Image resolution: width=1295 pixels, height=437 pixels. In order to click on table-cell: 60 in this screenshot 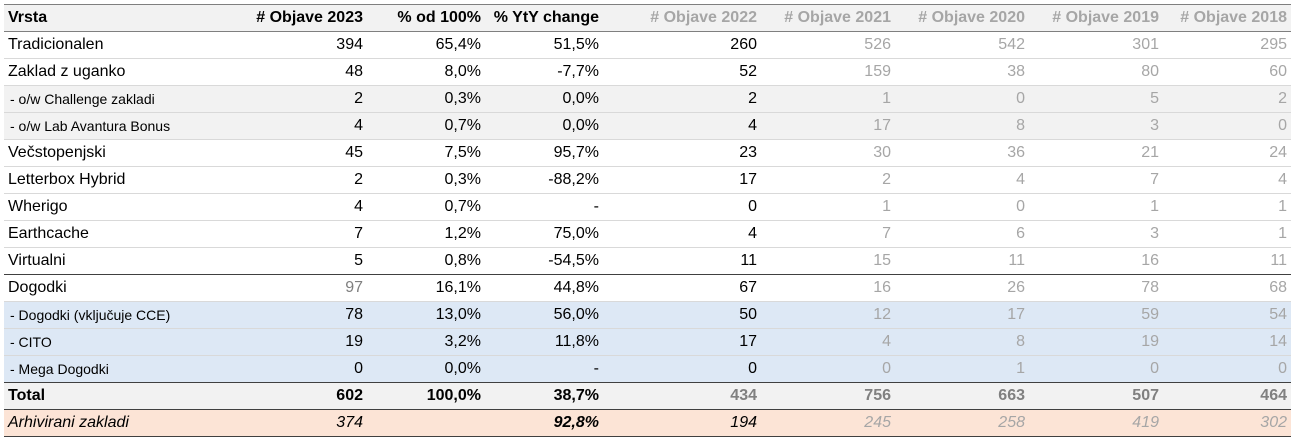, I will do `click(1278, 71)`.